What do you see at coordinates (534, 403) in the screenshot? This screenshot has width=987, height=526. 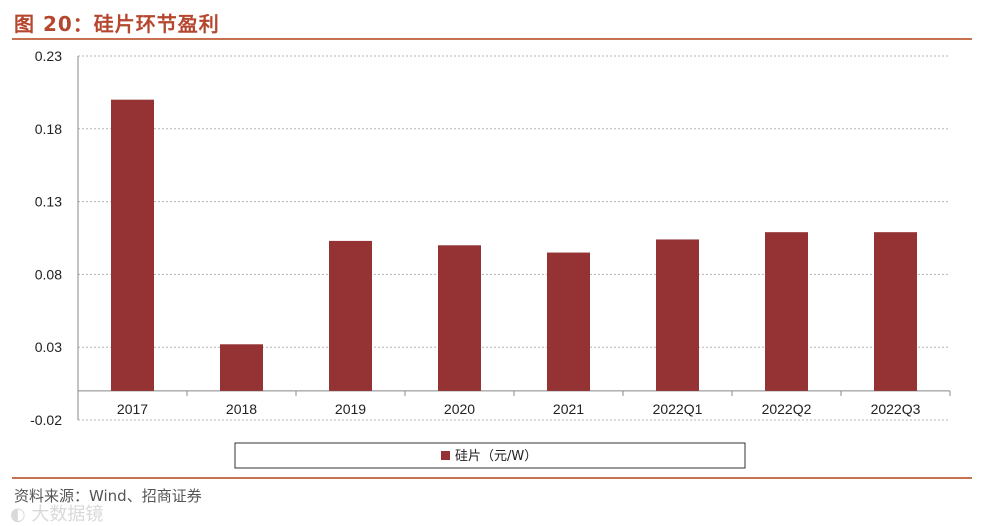 I see `x-axis-ticks: 2017 2018 2019 2020 2021 2022Q1 2022Q2 2022Q3` at bounding box center [534, 403].